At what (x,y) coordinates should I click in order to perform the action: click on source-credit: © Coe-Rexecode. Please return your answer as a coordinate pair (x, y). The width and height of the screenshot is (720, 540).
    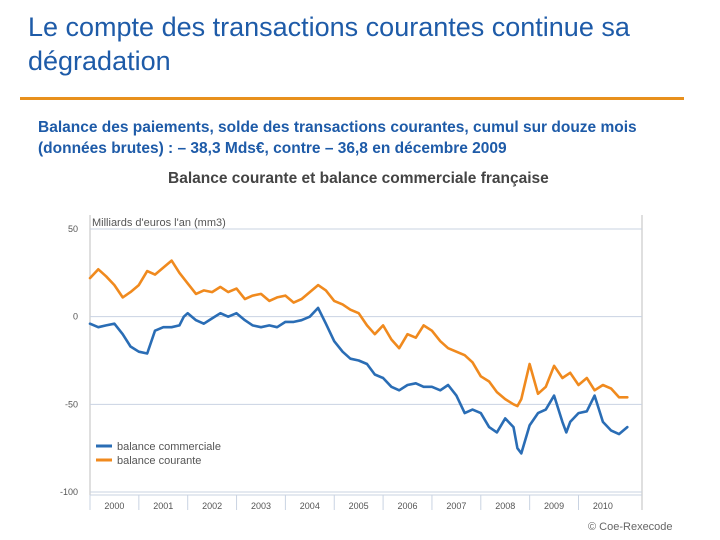
    Looking at the image, I should click on (630, 527).